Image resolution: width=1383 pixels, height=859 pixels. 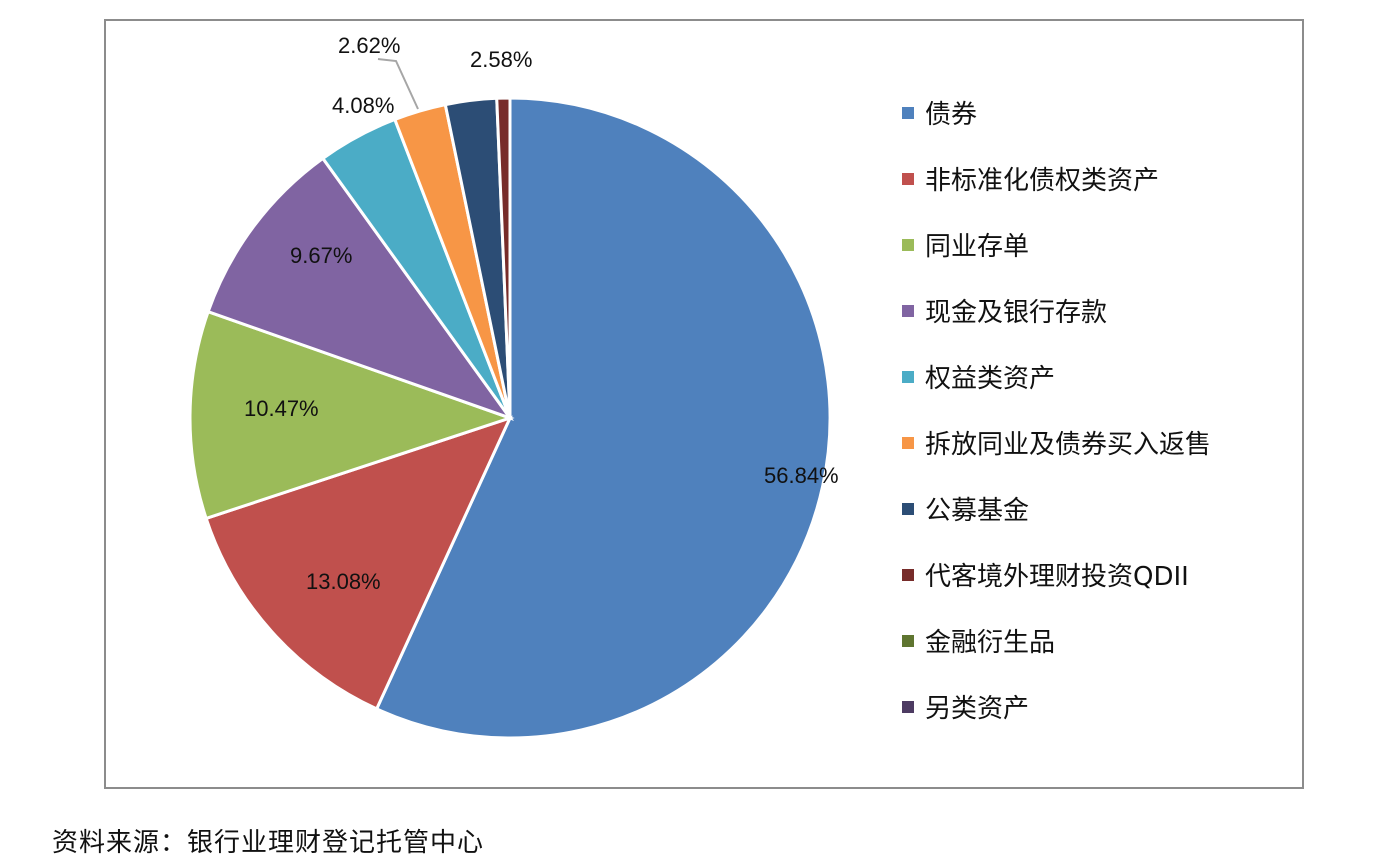 What do you see at coordinates (951, 115) in the screenshot?
I see `legend-label: 债券` at bounding box center [951, 115].